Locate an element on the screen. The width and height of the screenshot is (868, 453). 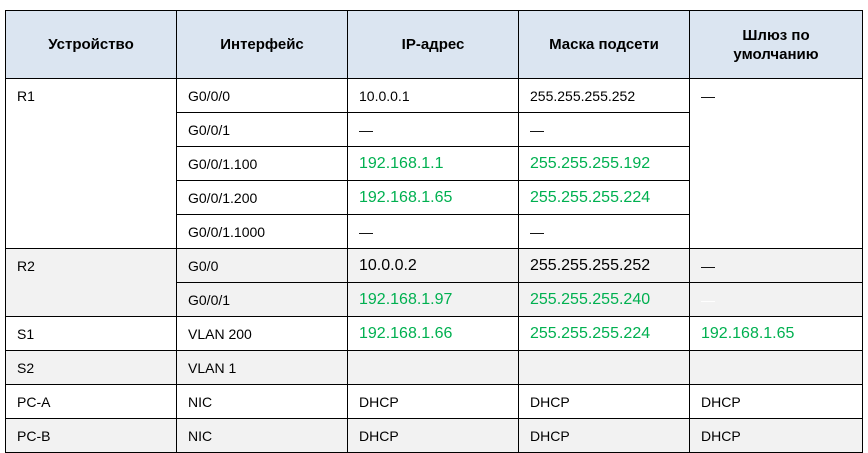
header-ip-address: IP-адрес is located at coordinates (433, 44).